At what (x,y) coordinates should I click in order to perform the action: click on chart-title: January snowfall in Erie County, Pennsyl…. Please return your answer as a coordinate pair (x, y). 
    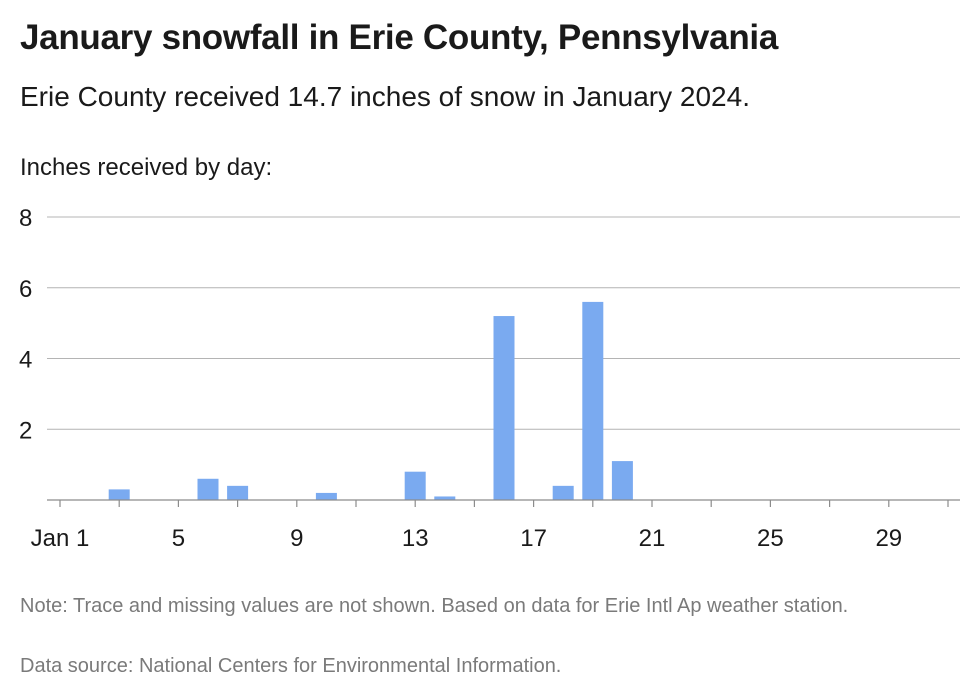
    Looking at the image, I should click on (399, 37).